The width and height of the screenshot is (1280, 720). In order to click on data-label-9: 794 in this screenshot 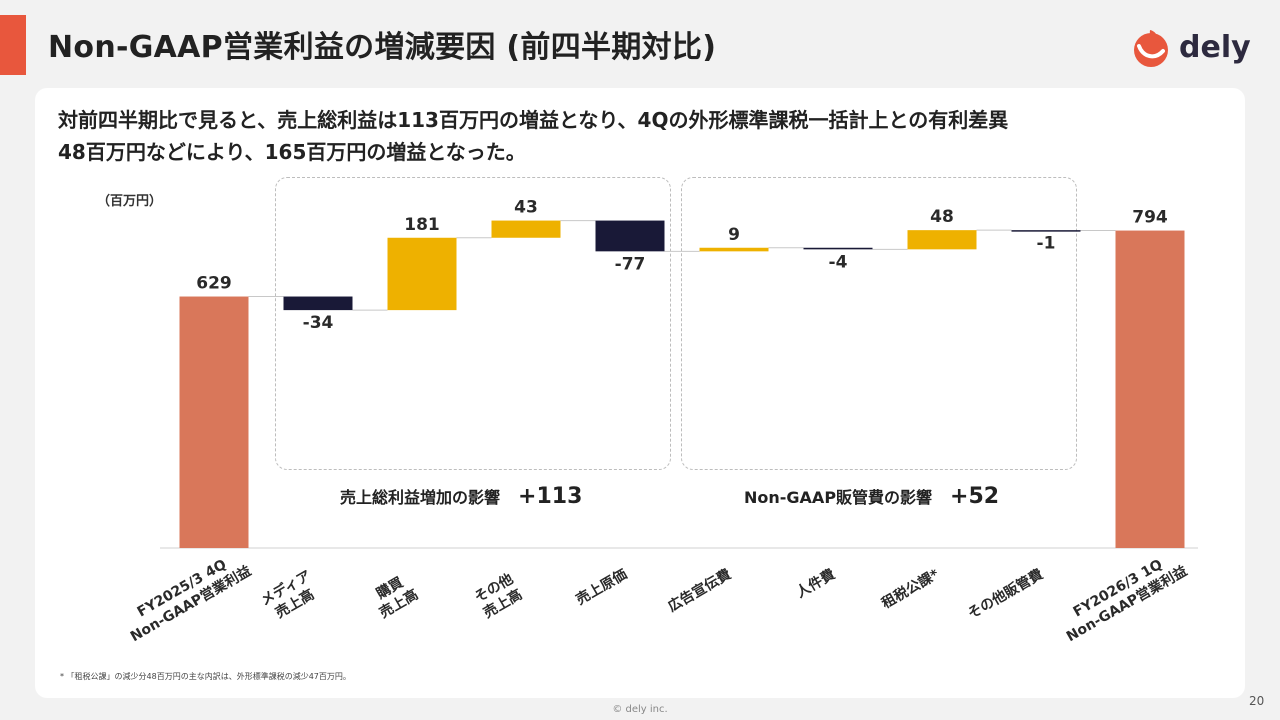, I will do `click(1150, 218)`.